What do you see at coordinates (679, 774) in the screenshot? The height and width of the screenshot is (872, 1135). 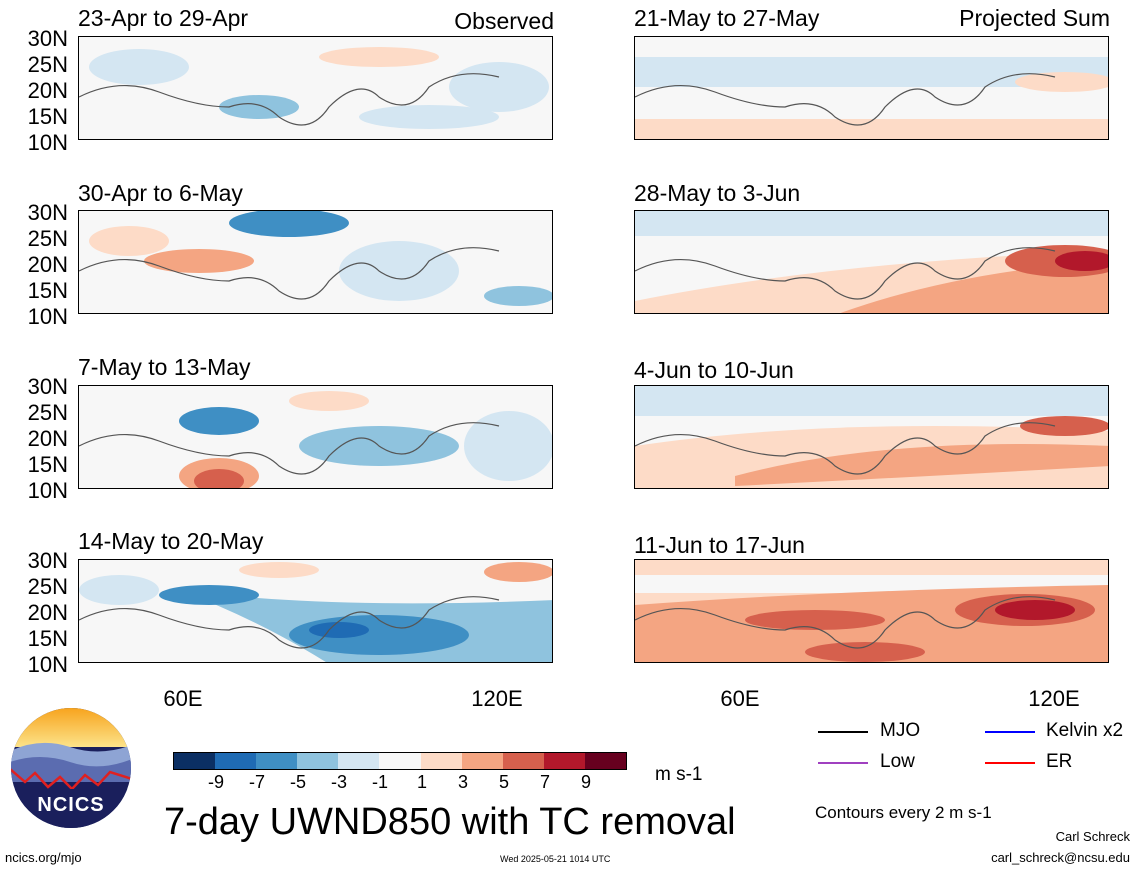 I see `colorbar-unit: m s-1` at bounding box center [679, 774].